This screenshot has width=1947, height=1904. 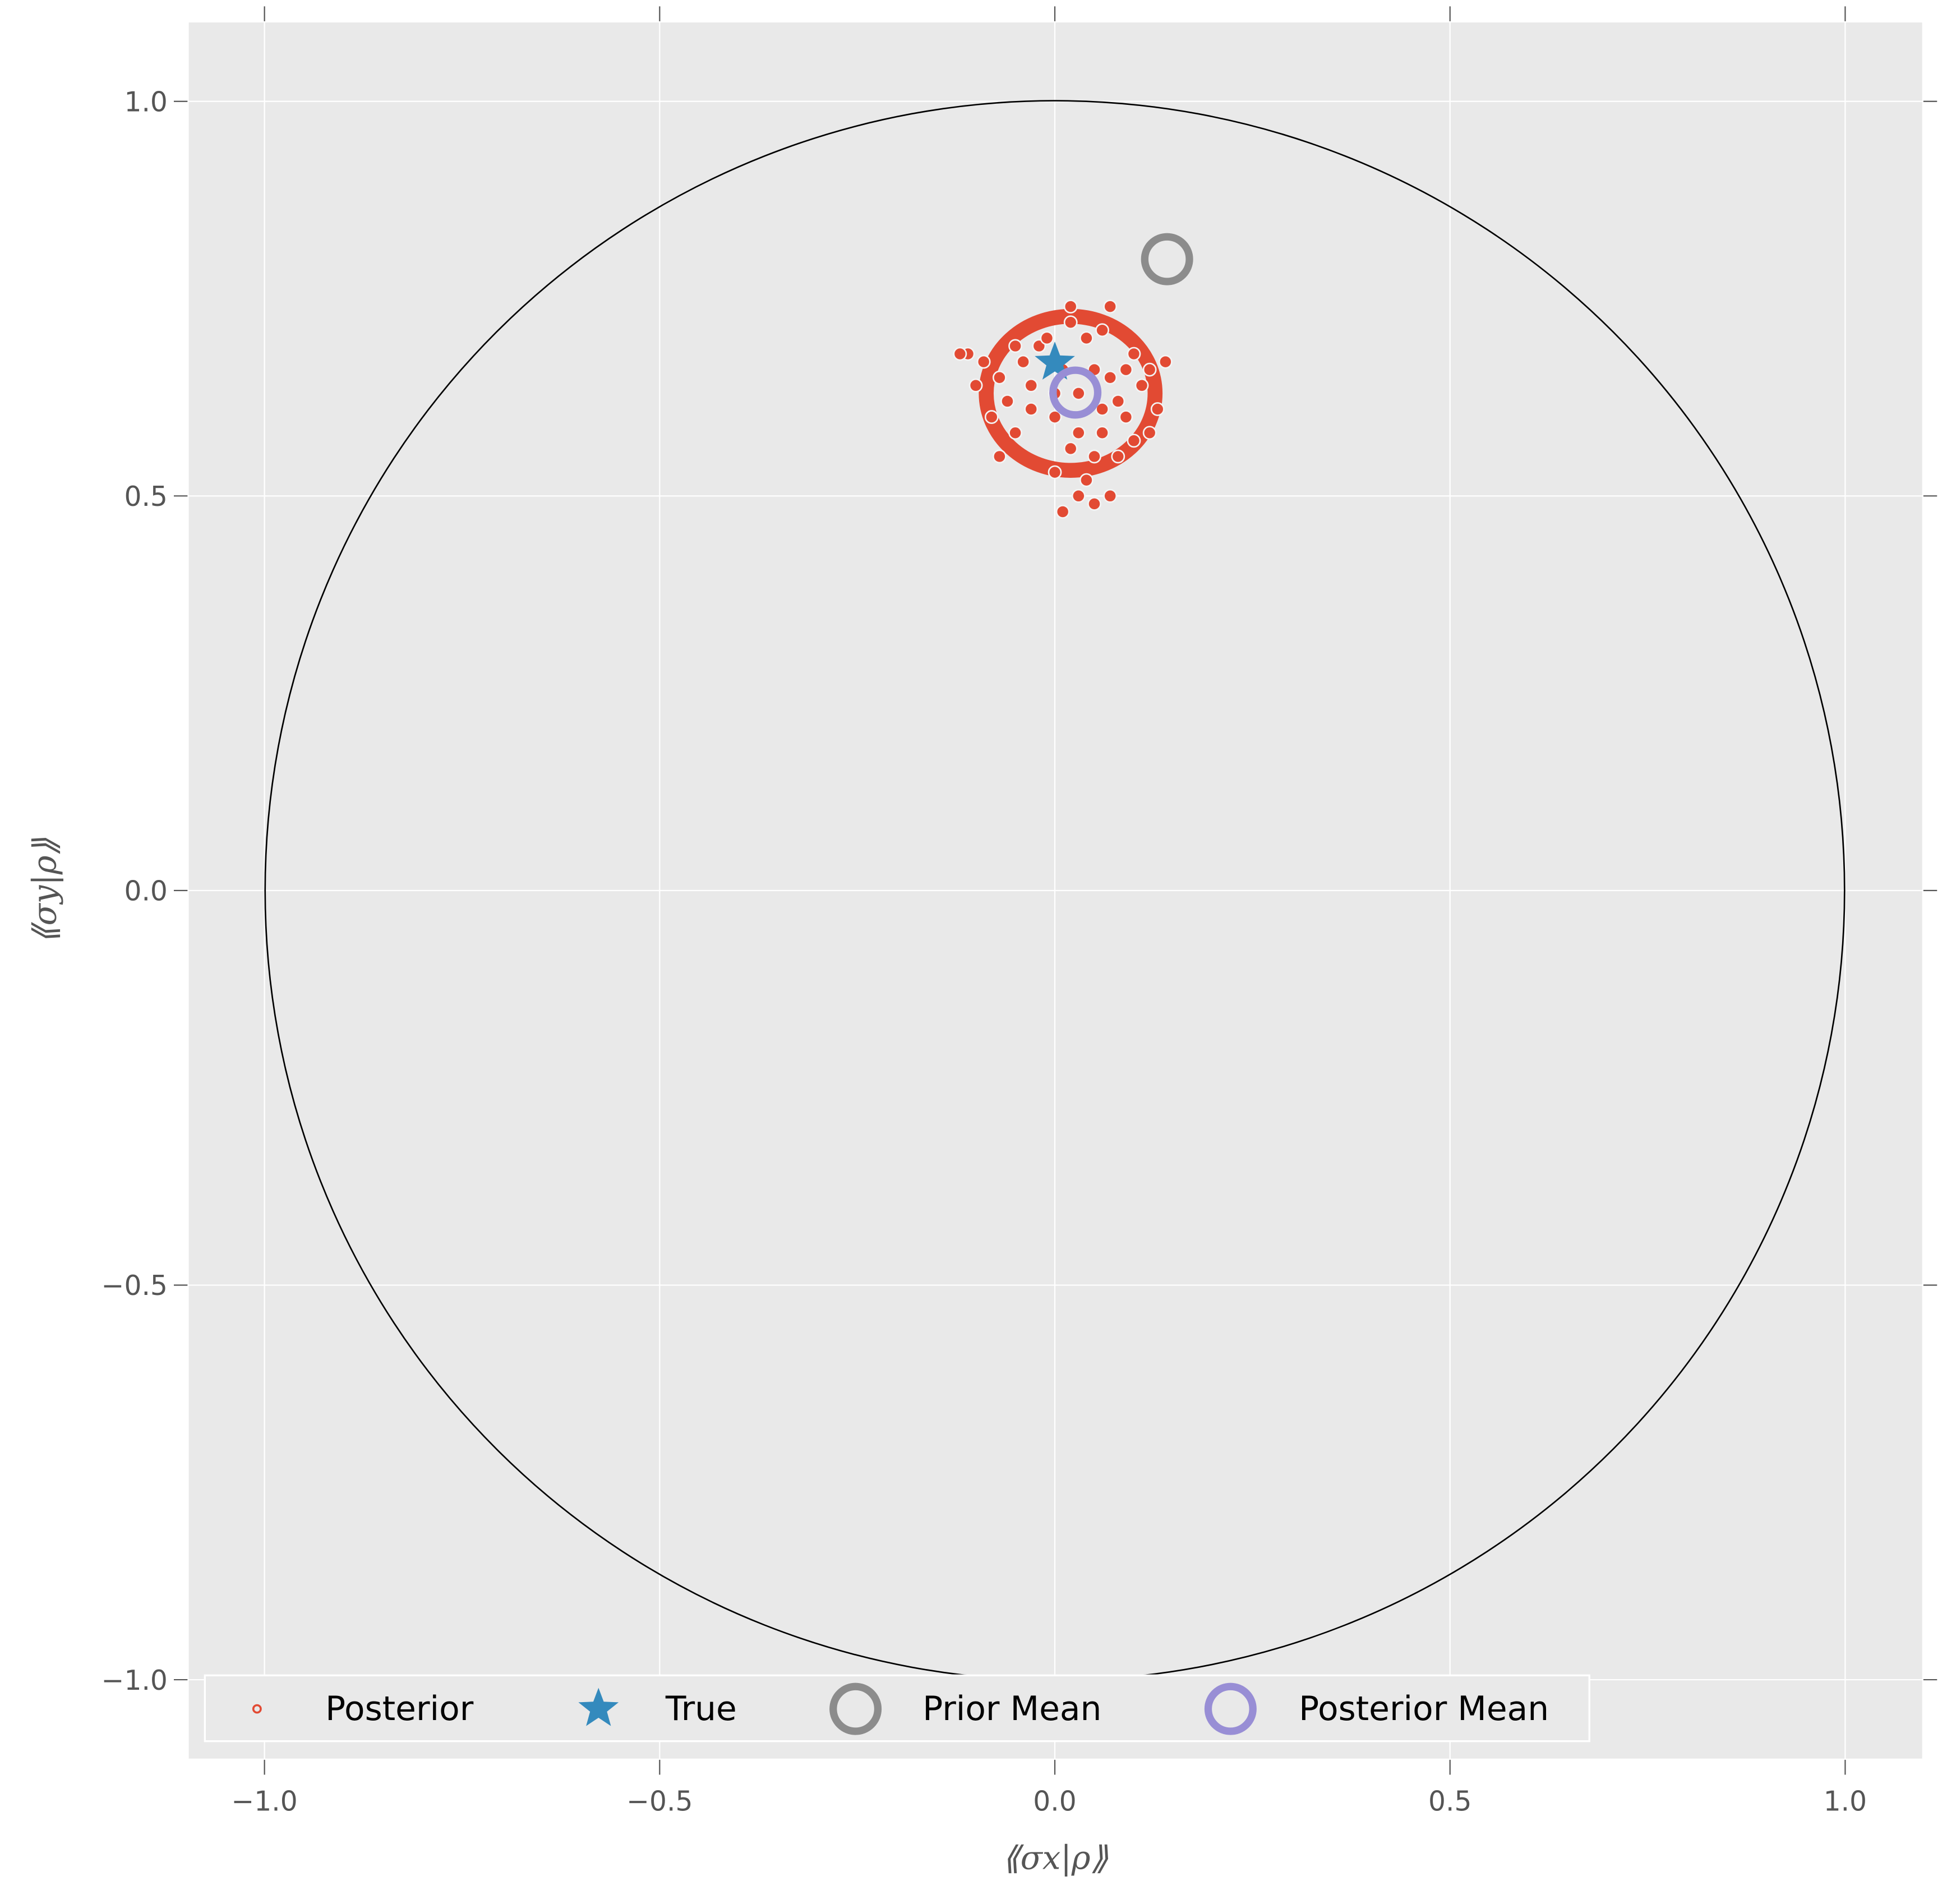 What do you see at coordinates (1167, 259) in the screenshot?
I see `prior-mean-marker` at bounding box center [1167, 259].